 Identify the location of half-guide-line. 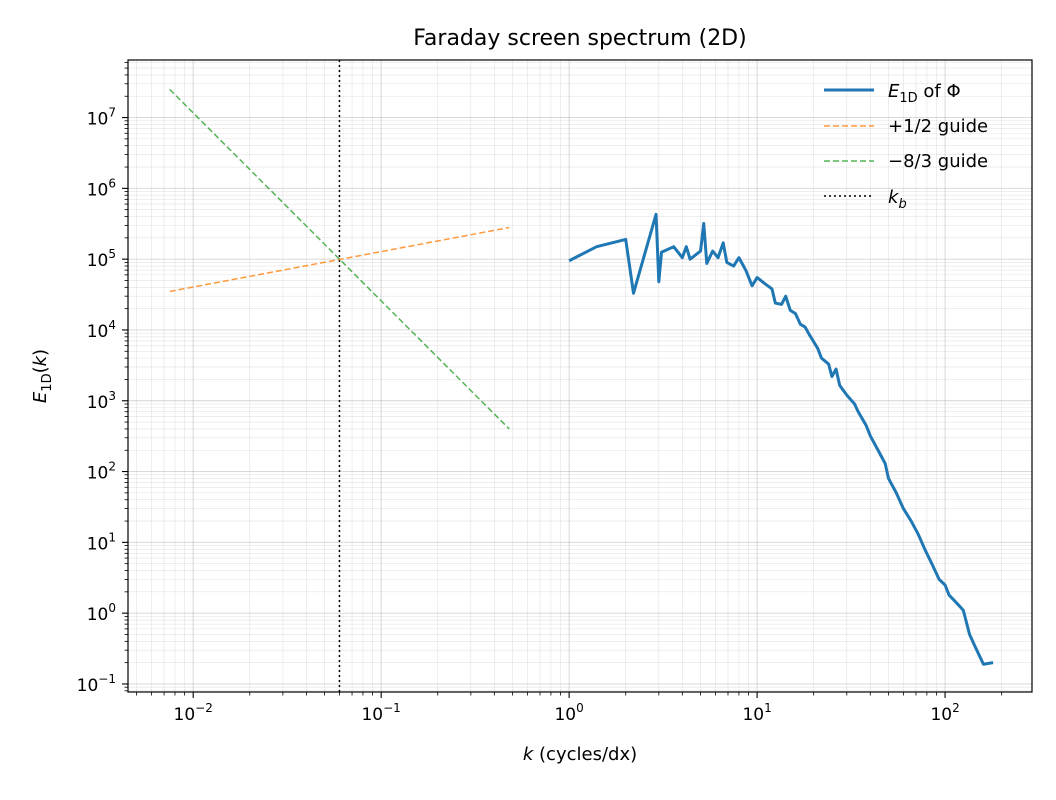
(339, 259).